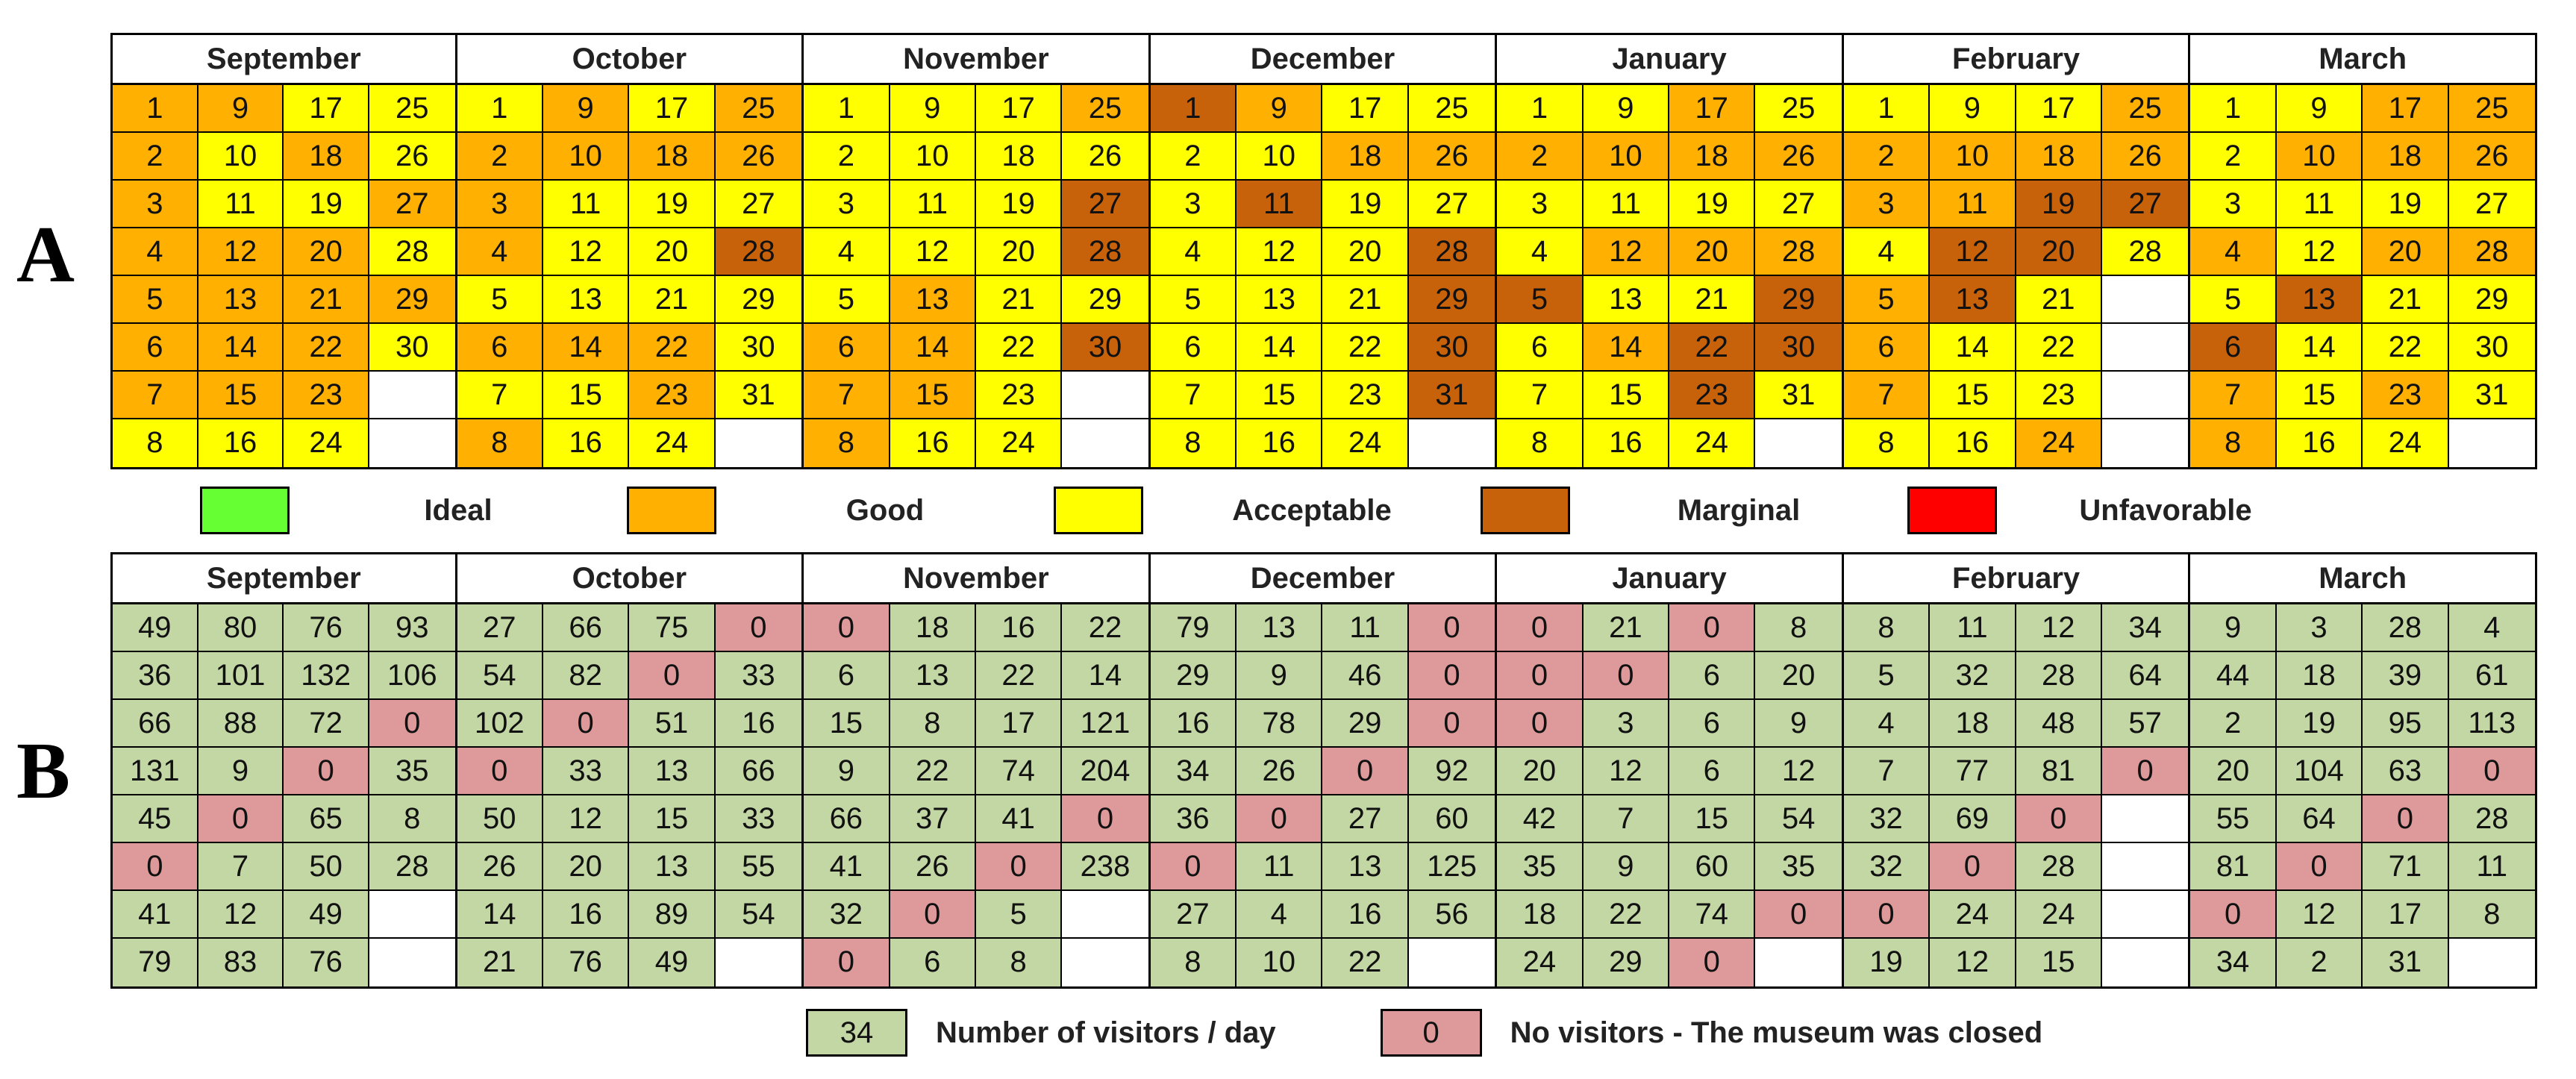 This screenshot has height=1079, width=2576. What do you see at coordinates (1267, 511) in the screenshot?
I see `legend-a: Ideal Good Acceptable Marginal Unfavorable` at bounding box center [1267, 511].